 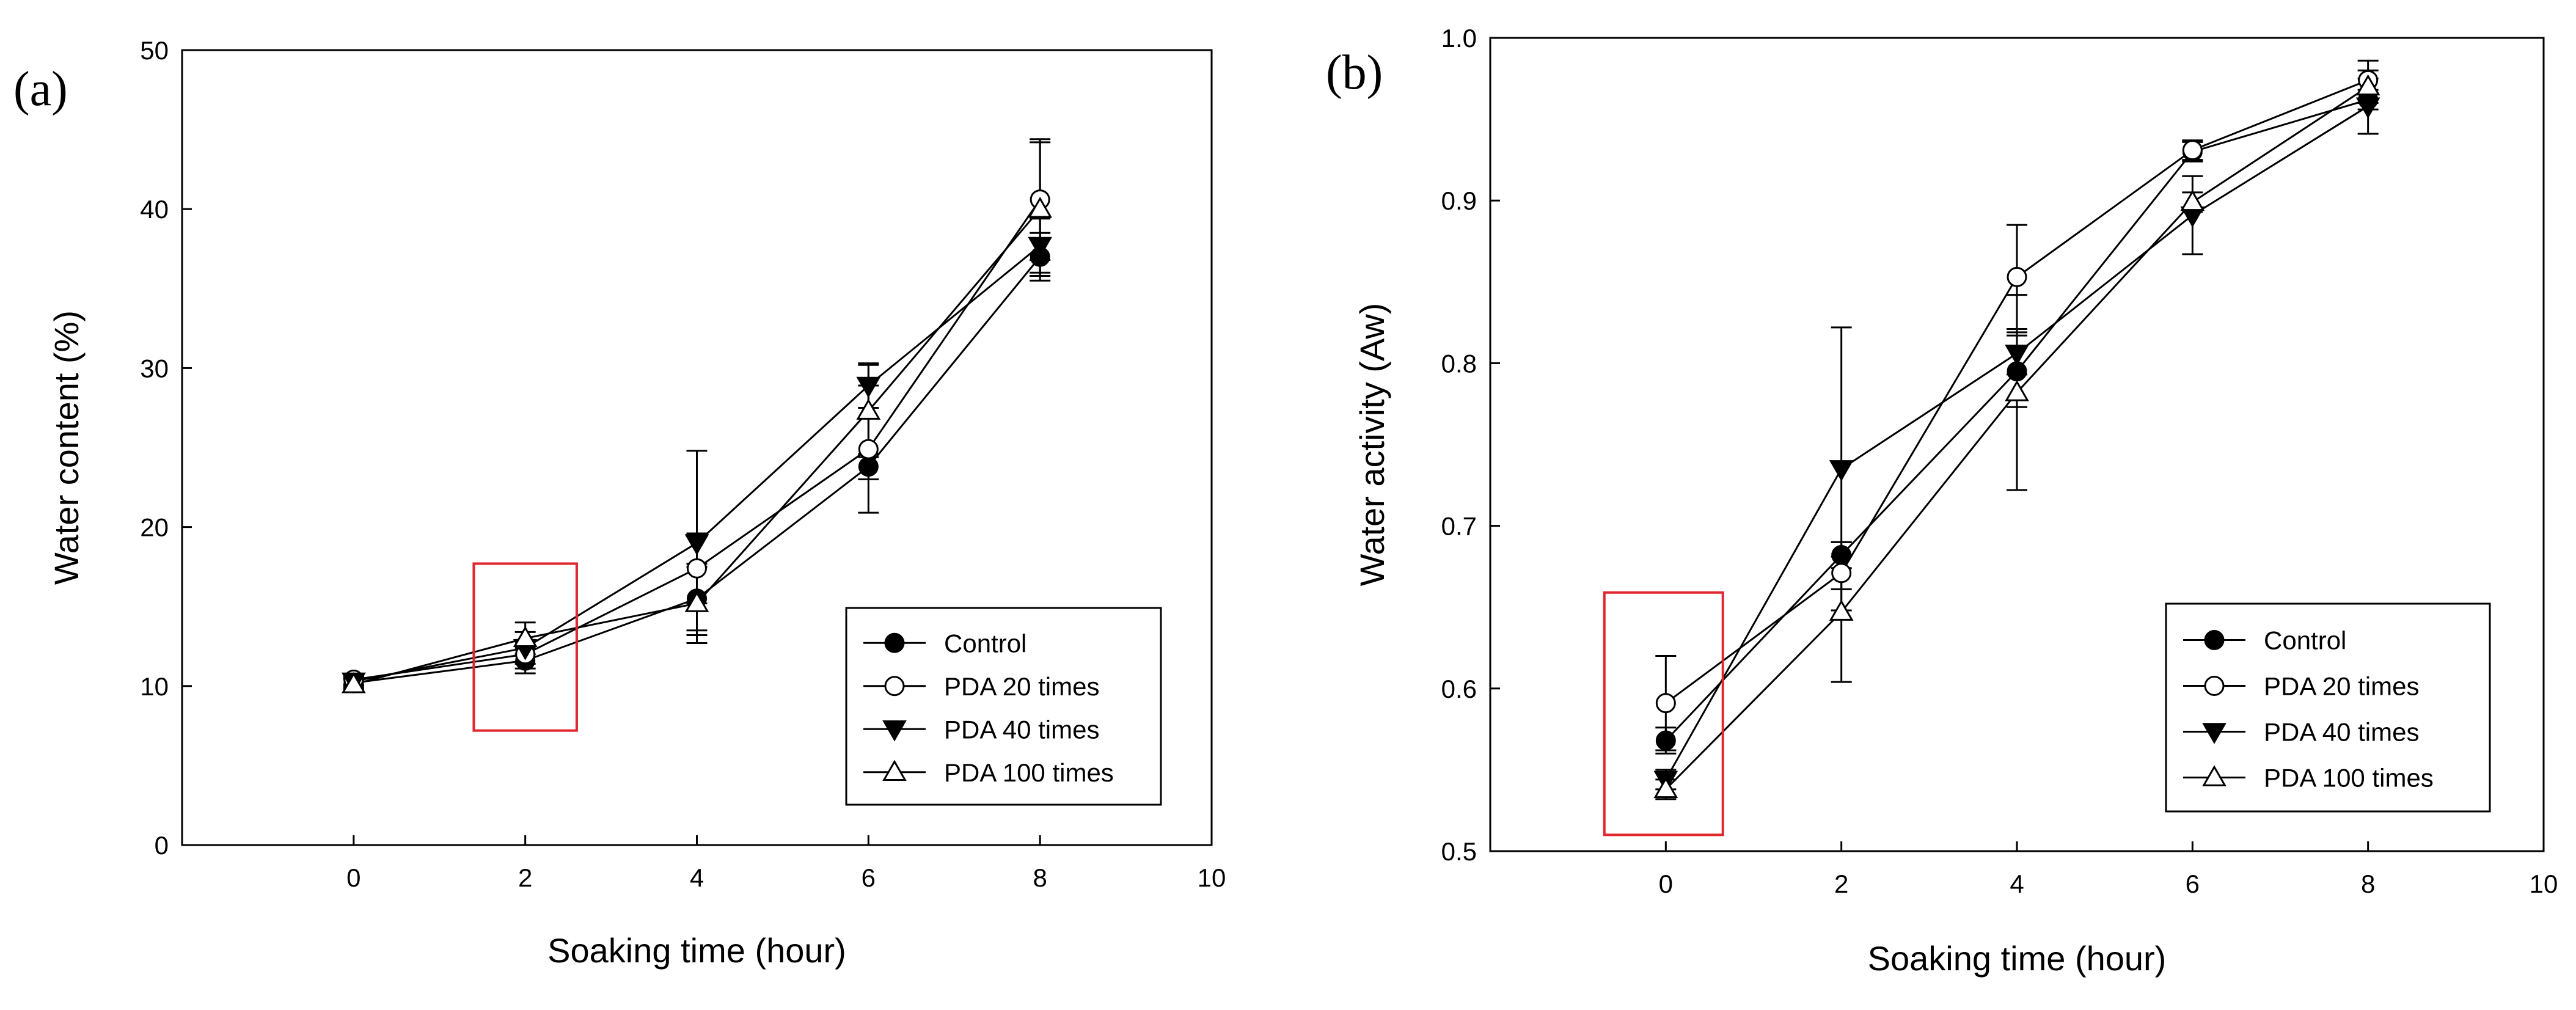 What do you see at coordinates (1354, 73) in the screenshot?
I see `panel-label: (b)` at bounding box center [1354, 73].